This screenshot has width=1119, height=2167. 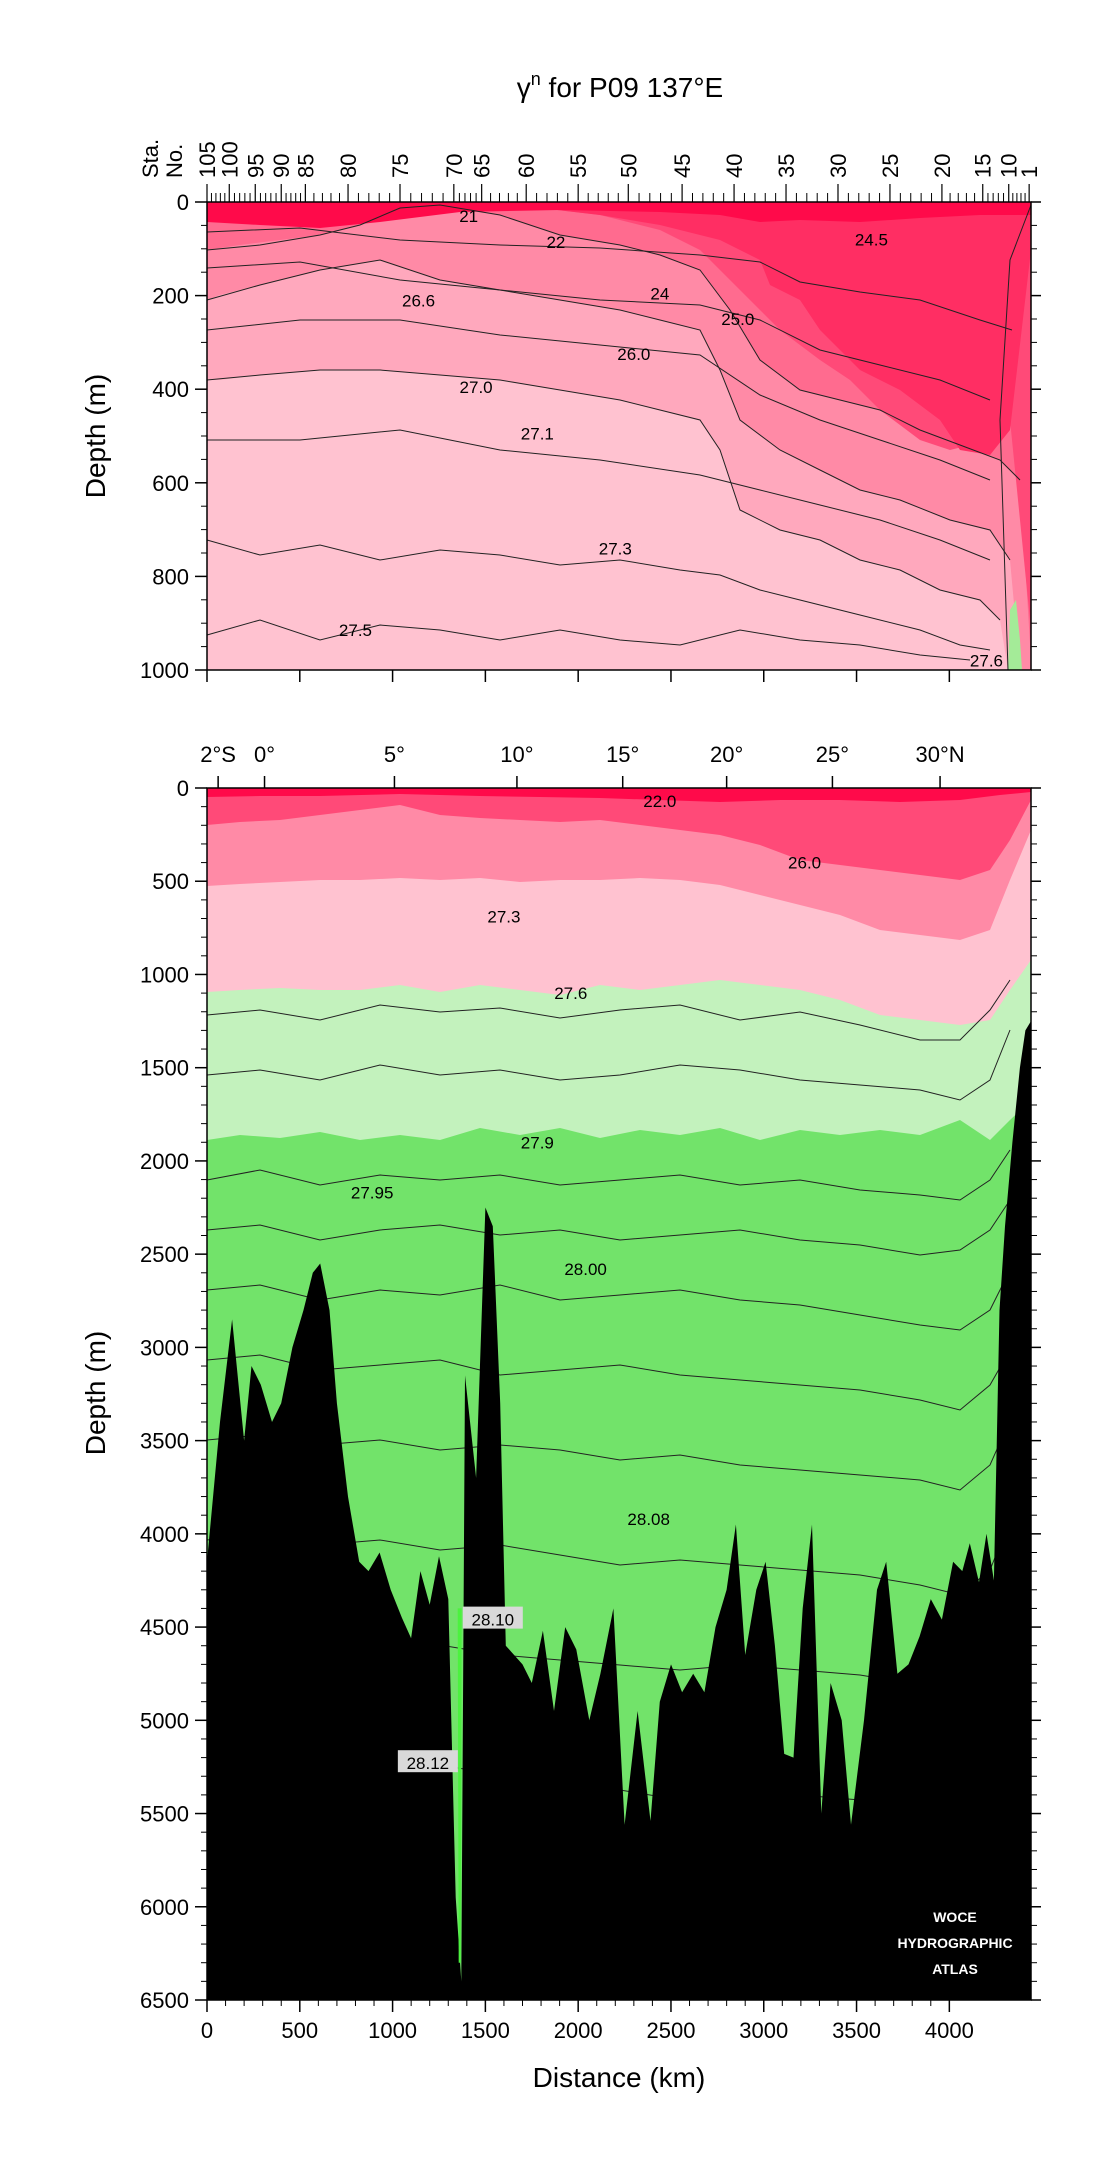 I want to click on x-tick-label: 3000, so click(x=763, y=2030).